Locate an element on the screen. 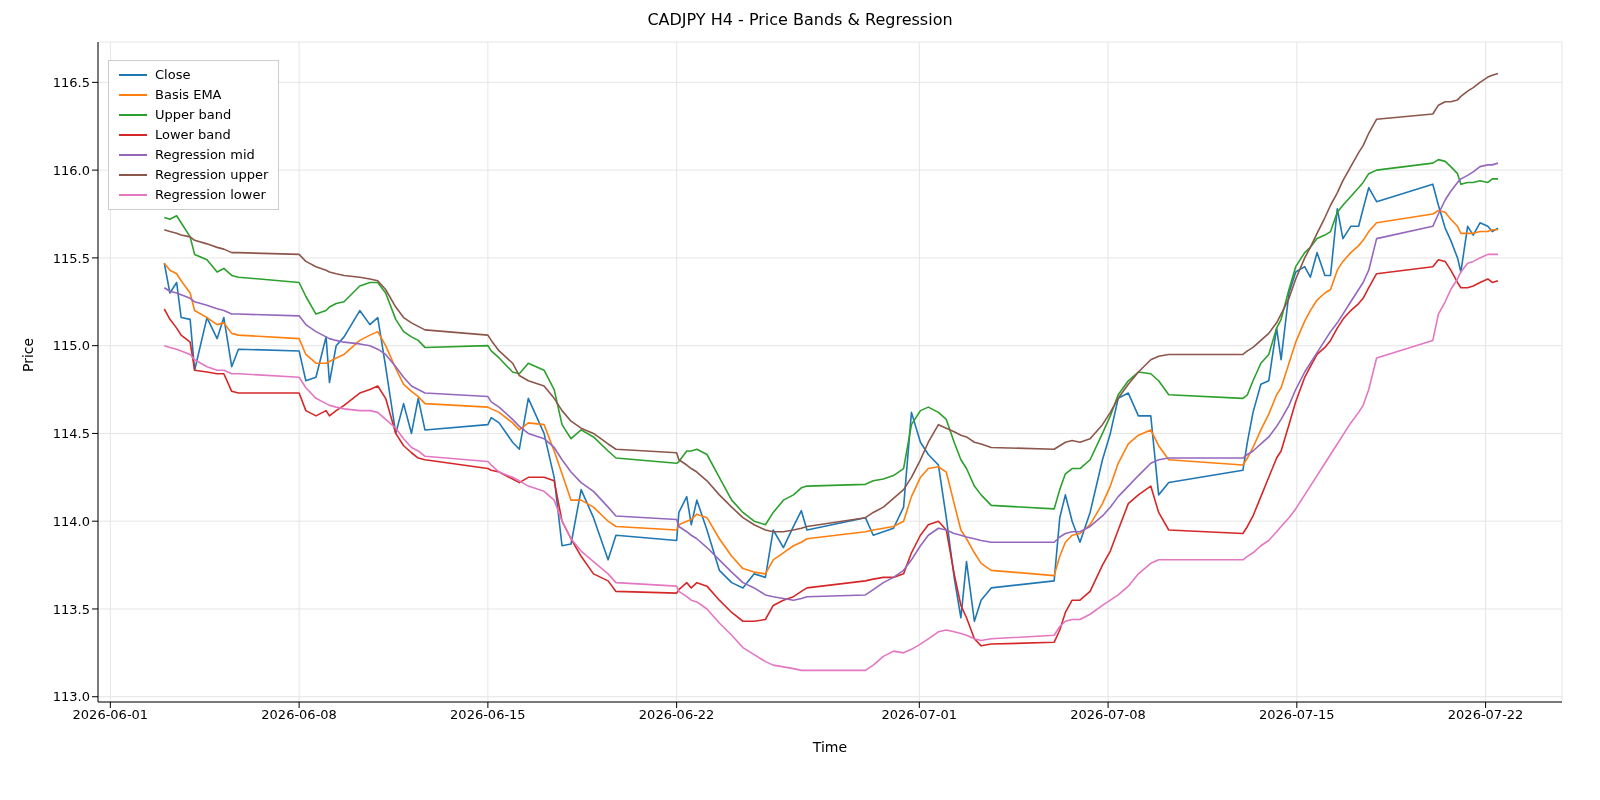 This screenshot has width=1600, height=800. x-tick-label: 2026-06-08 is located at coordinates (299, 715).